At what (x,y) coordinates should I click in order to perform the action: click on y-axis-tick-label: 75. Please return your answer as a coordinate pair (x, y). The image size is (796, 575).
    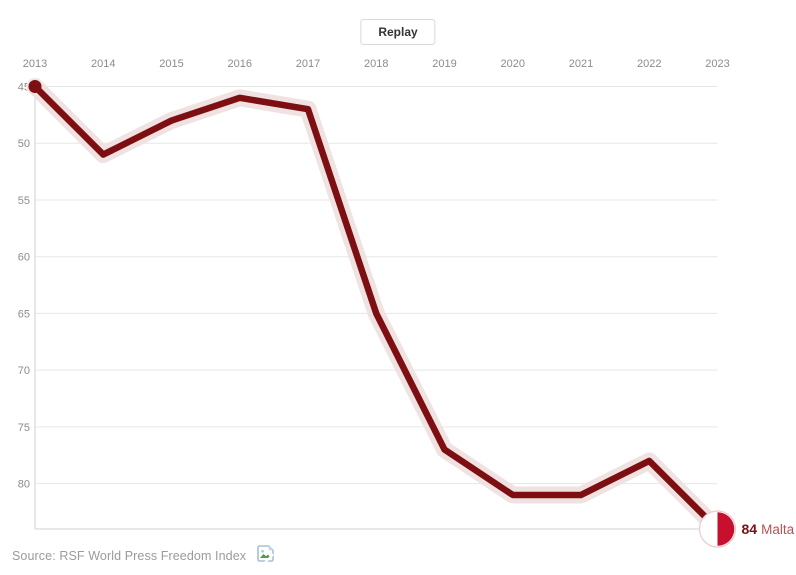
    Looking at the image, I should click on (24, 428).